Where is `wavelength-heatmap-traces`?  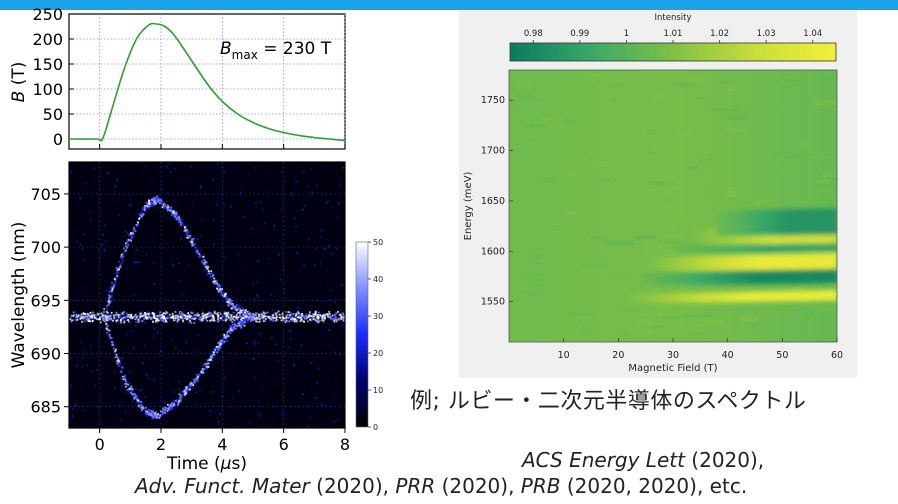 wavelength-heatmap-traces is located at coordinates (207, 307).